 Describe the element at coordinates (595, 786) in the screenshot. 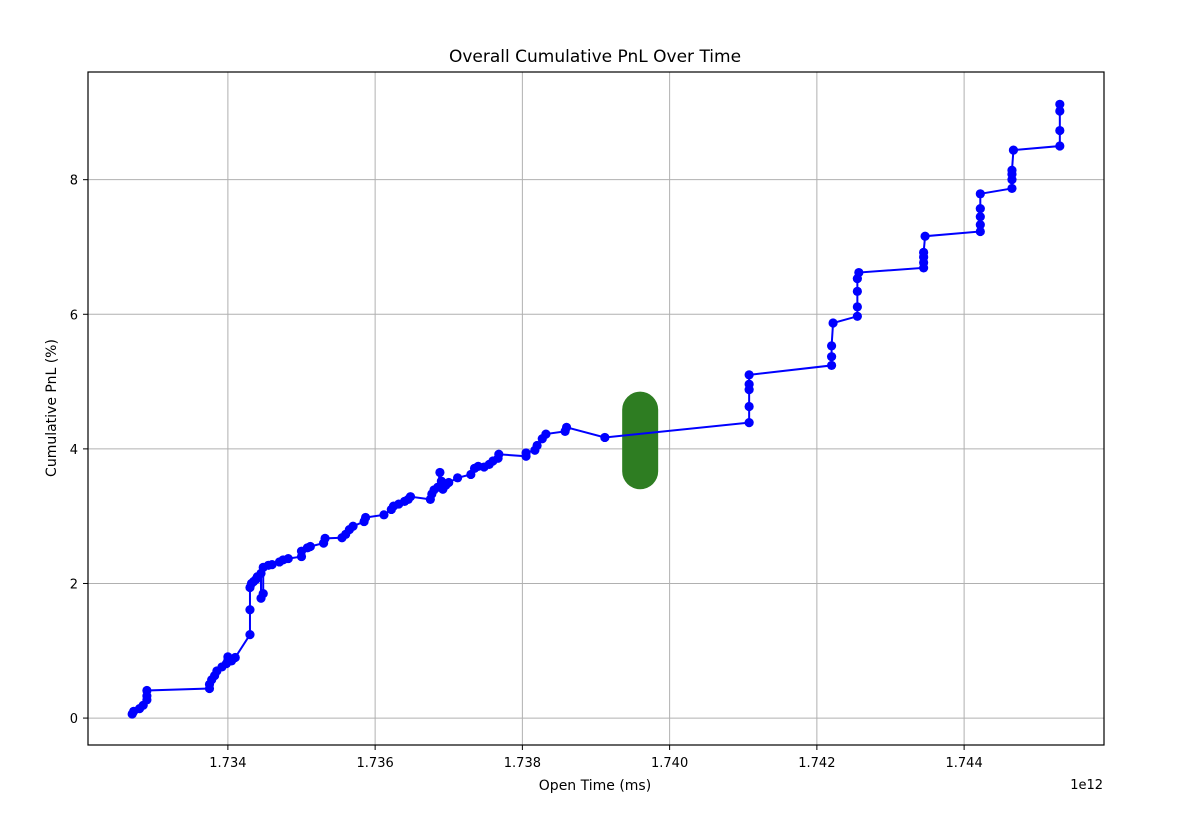

I see `x-axis-label: Open Time (ms)` at that location.